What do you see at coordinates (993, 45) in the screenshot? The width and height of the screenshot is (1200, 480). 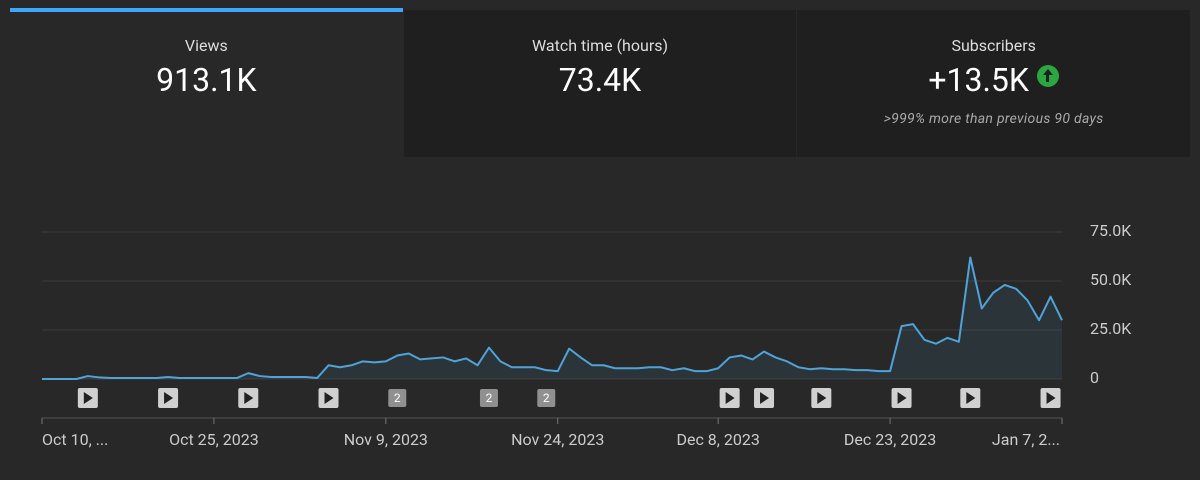 I see `metric-label: Subscribers` at bounding box center [993, 45].